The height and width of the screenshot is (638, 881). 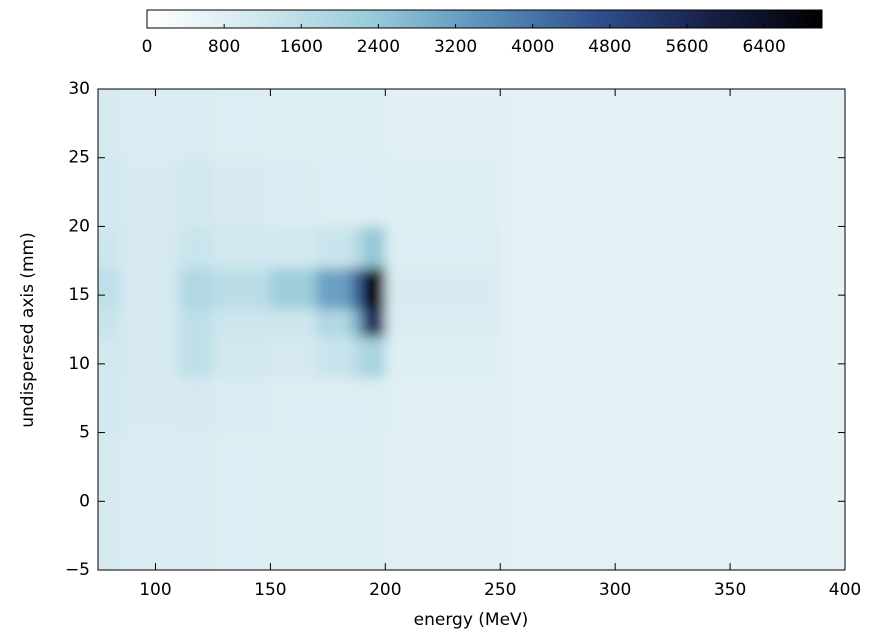 What do you see at coordinates (500, 590) in the screenshot?
I see `x-tick-label: 250` at bounding box center [500, 590].